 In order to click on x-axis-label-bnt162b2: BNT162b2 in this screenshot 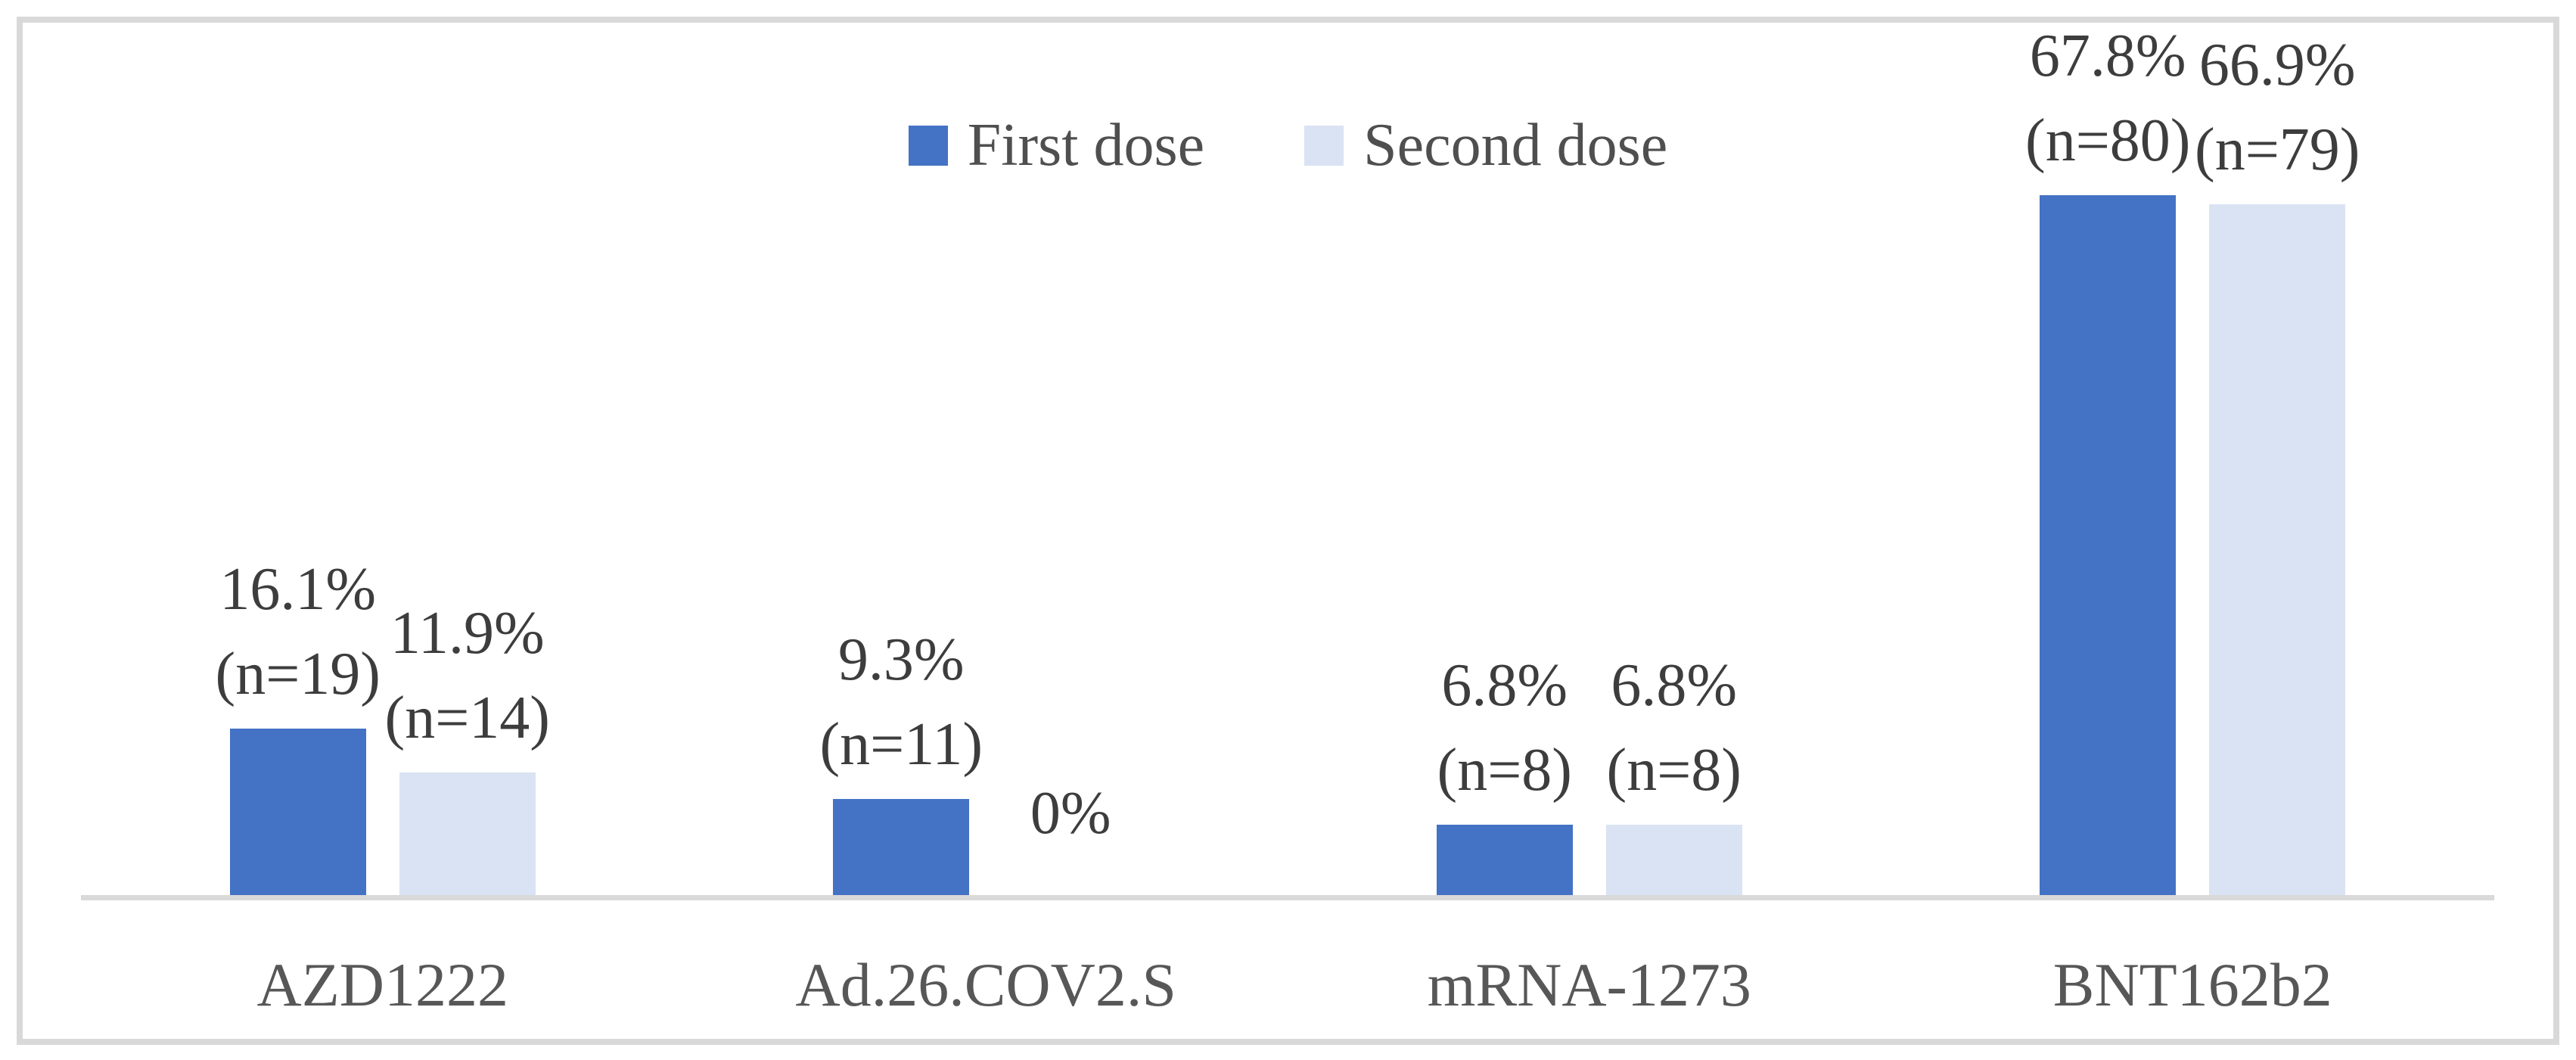, I will do `click(2192, 984)`.